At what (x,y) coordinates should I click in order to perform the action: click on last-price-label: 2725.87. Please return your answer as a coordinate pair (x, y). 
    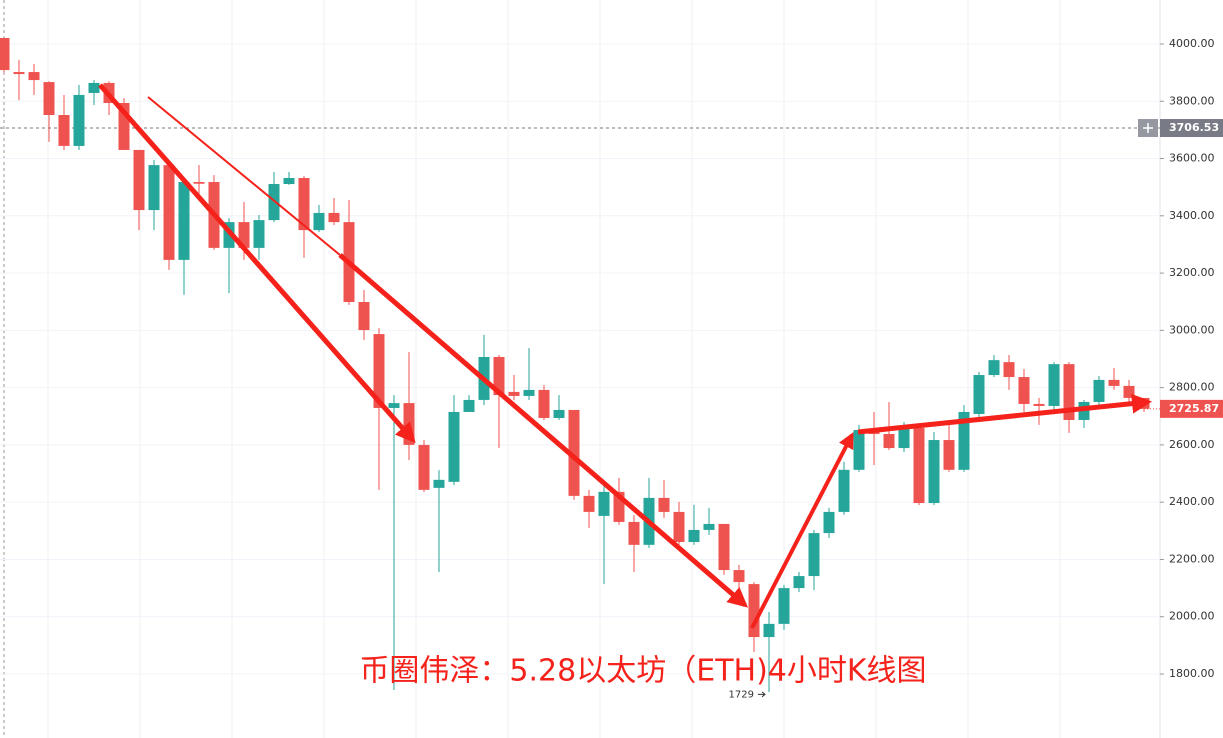
    Looking at the image, I should click on (1194, 408).